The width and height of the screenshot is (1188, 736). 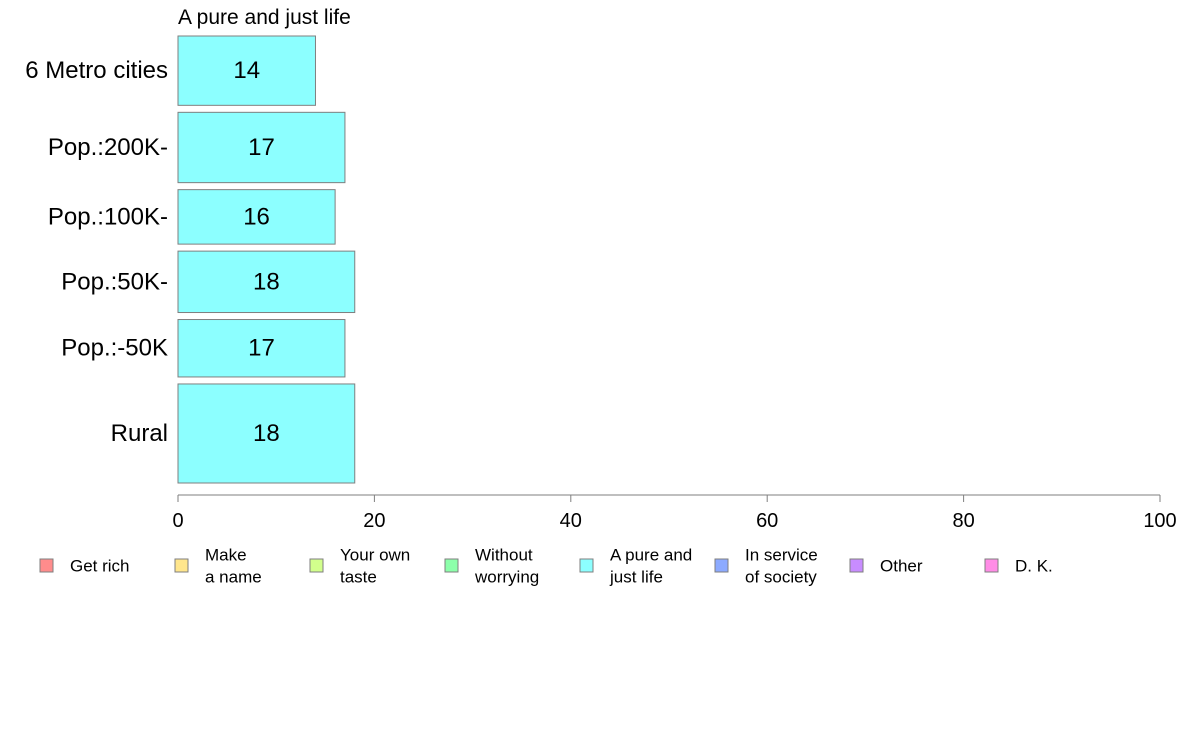 What do you see at coordinates (963, 521) in the screenshot?
I see `x-tick-label: 80` at bounding box center [963, 521].